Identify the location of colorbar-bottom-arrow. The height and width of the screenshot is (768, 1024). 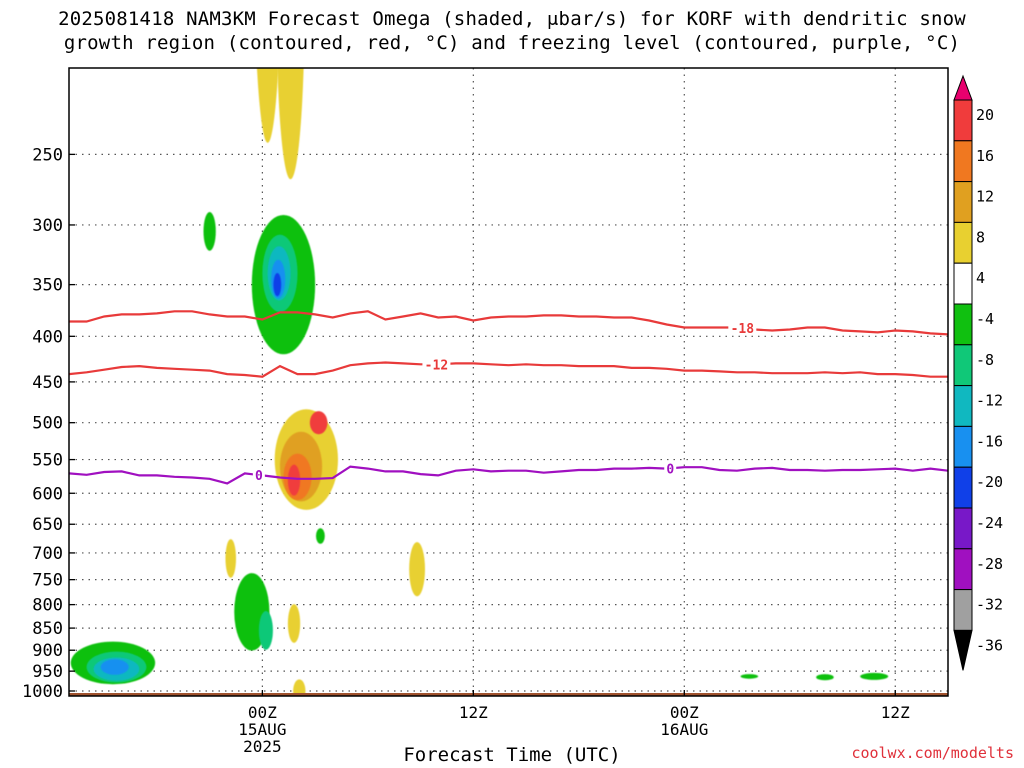
(963, 650).